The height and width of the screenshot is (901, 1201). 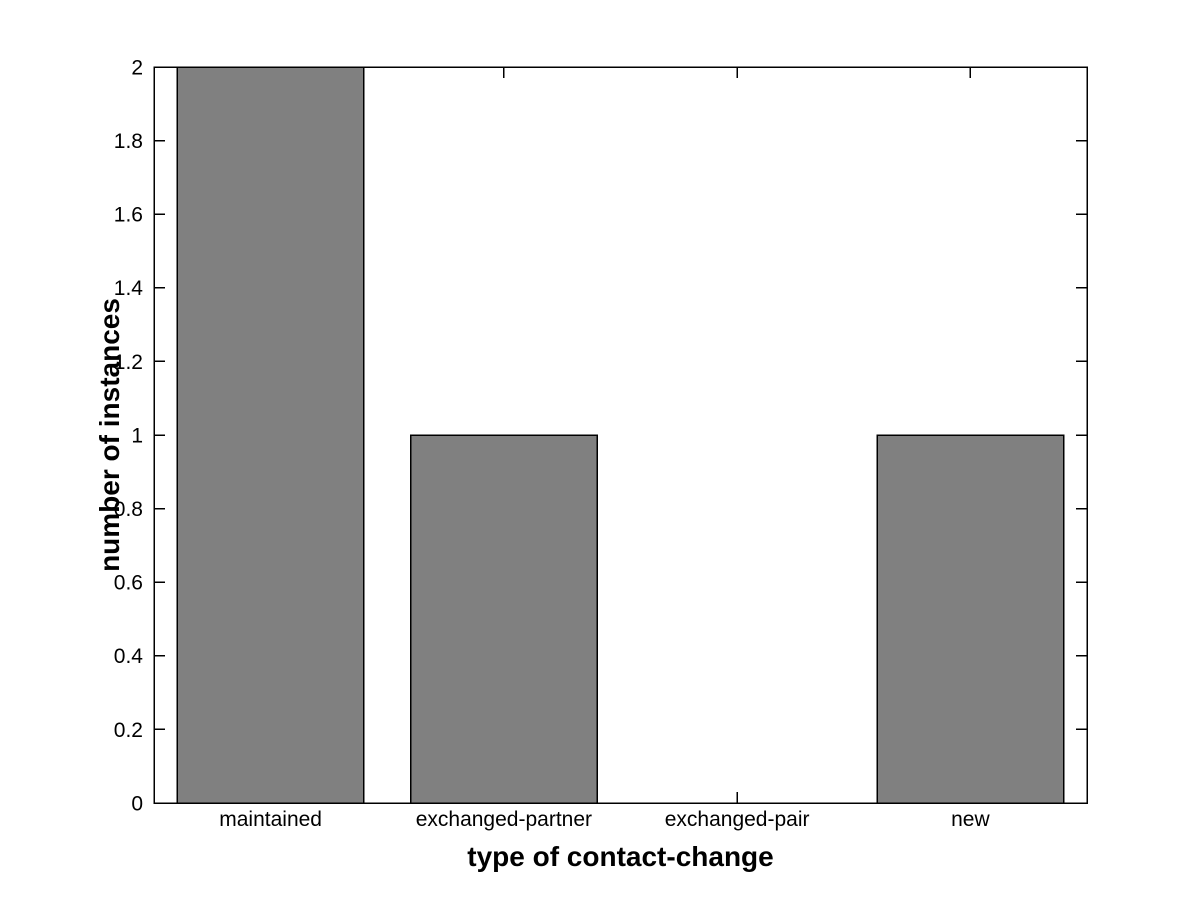 What do you see at coordinates (128, 141) in the screenshot?
I see `y-tick-label: 1.8` at bounding box center [128, 141].